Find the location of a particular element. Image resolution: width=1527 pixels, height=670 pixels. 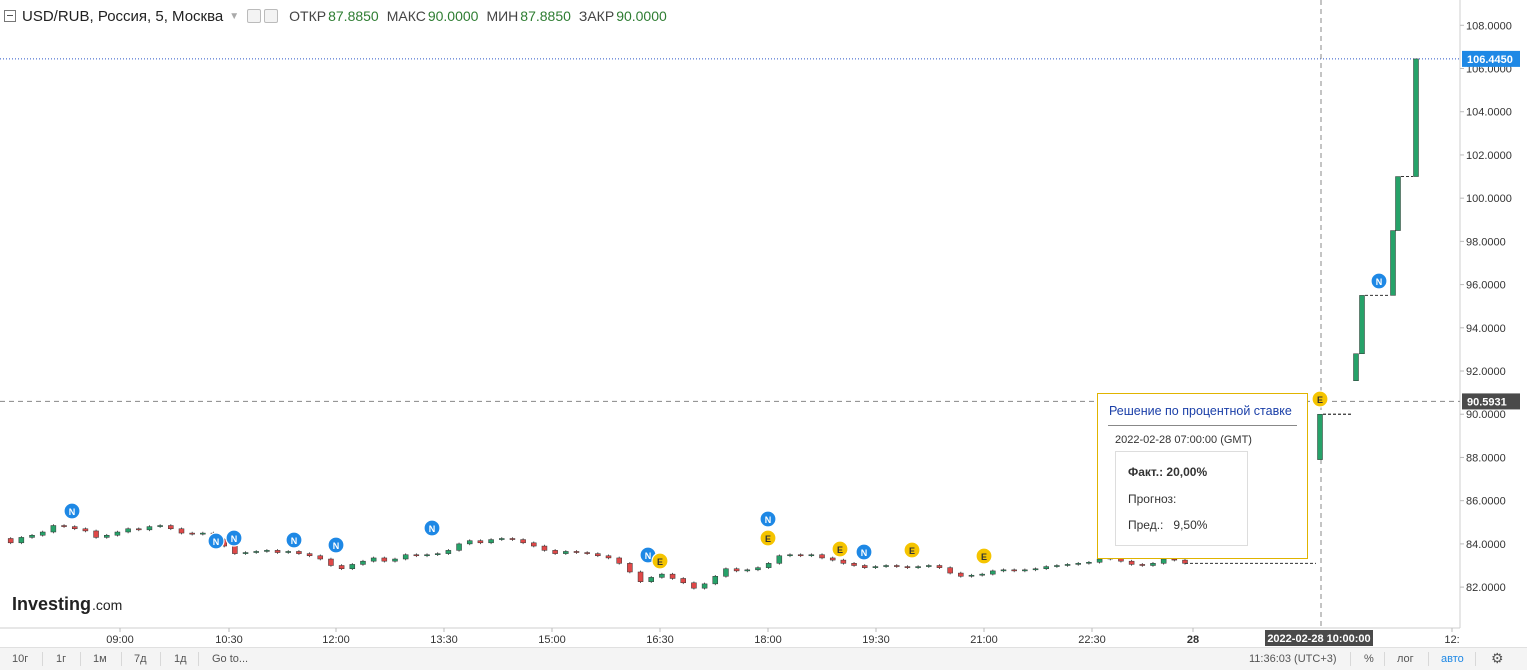

range-1y-button: 1г is located at coordinates (61, 659).